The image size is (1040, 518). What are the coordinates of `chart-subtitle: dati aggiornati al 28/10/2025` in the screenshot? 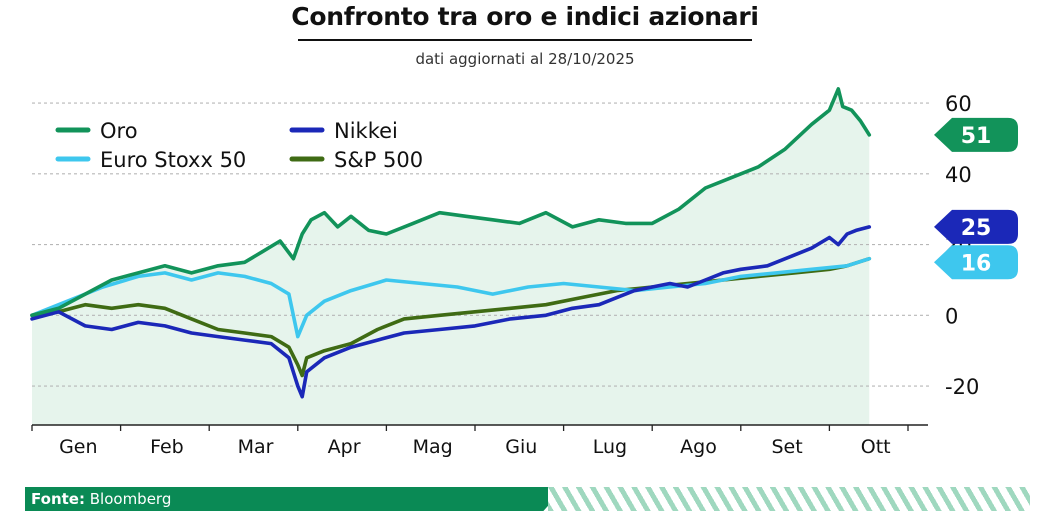 It's located at (525, 59).